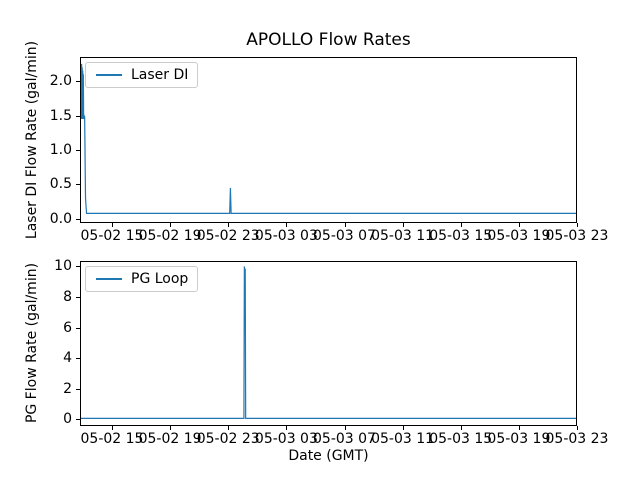  Describe the element at coordinates (60, 184) in the screenshot. I see `y-tick-label: 0.5` at that location.